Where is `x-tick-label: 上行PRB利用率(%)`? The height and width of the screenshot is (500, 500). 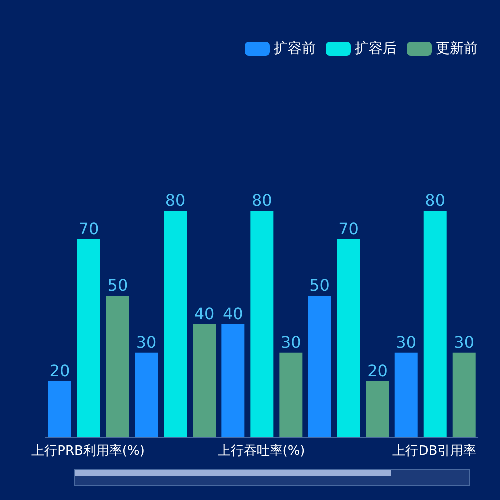 x-tick-label: 上行PRB利用率(%) is located at coordinates (88, 451).